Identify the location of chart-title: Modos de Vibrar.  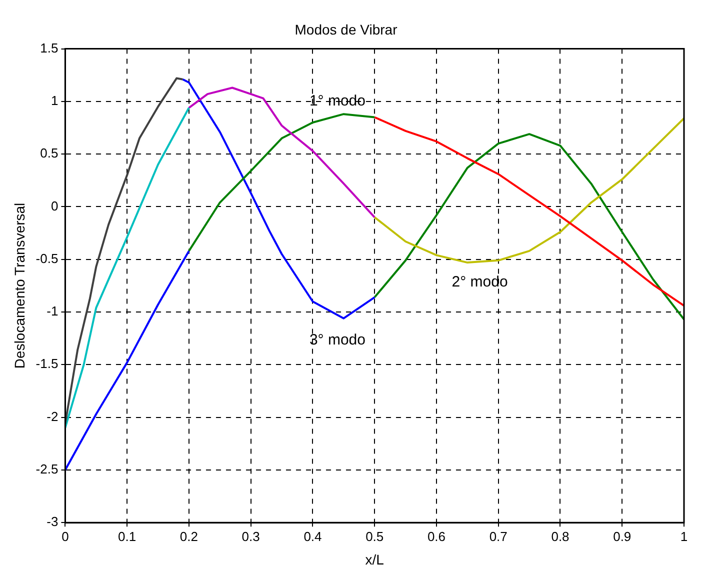
(346, 29).